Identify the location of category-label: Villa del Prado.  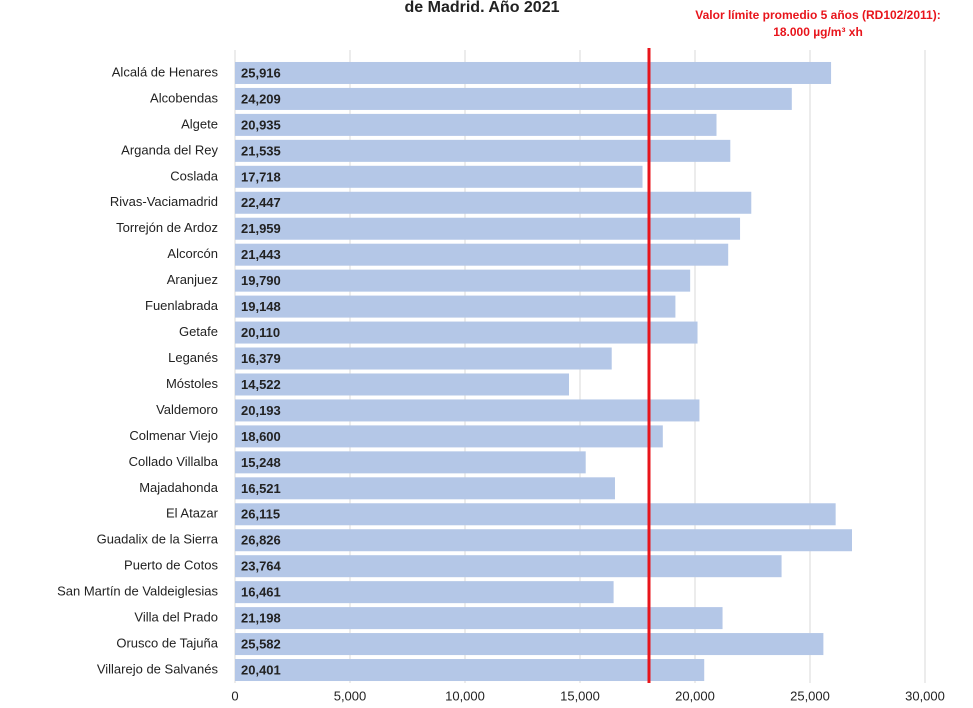
(176, 617).